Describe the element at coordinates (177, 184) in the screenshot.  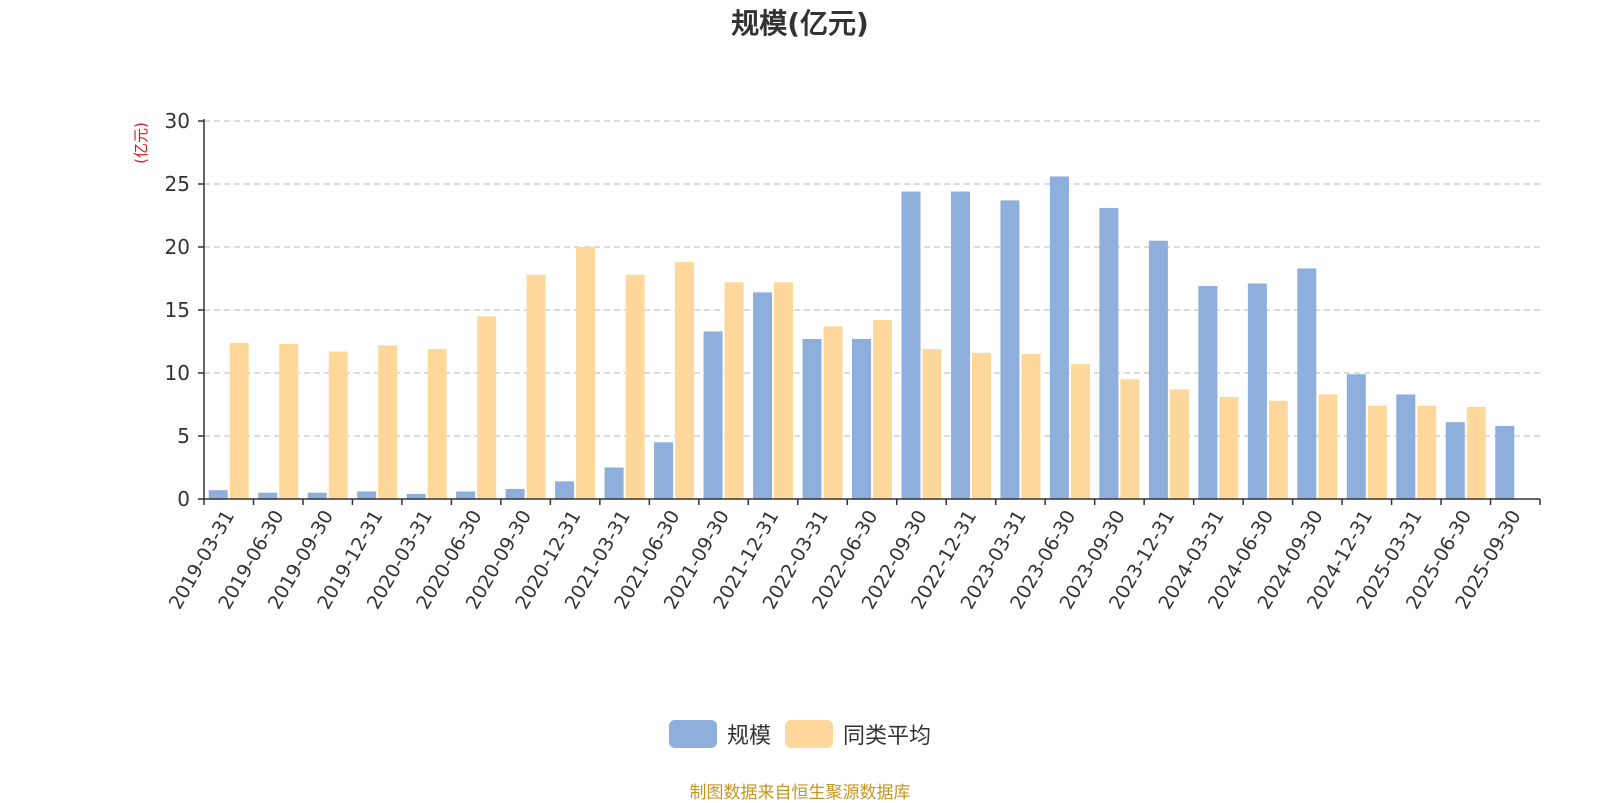
I see `y-tick-label: 25` at that location.